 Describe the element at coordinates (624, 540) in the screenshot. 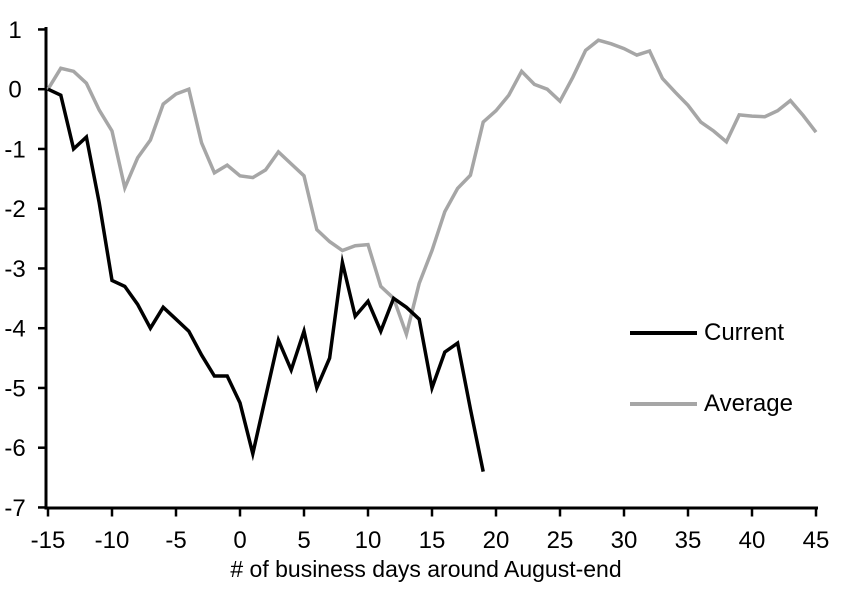

I see `x-tick-label: 30` at that location.